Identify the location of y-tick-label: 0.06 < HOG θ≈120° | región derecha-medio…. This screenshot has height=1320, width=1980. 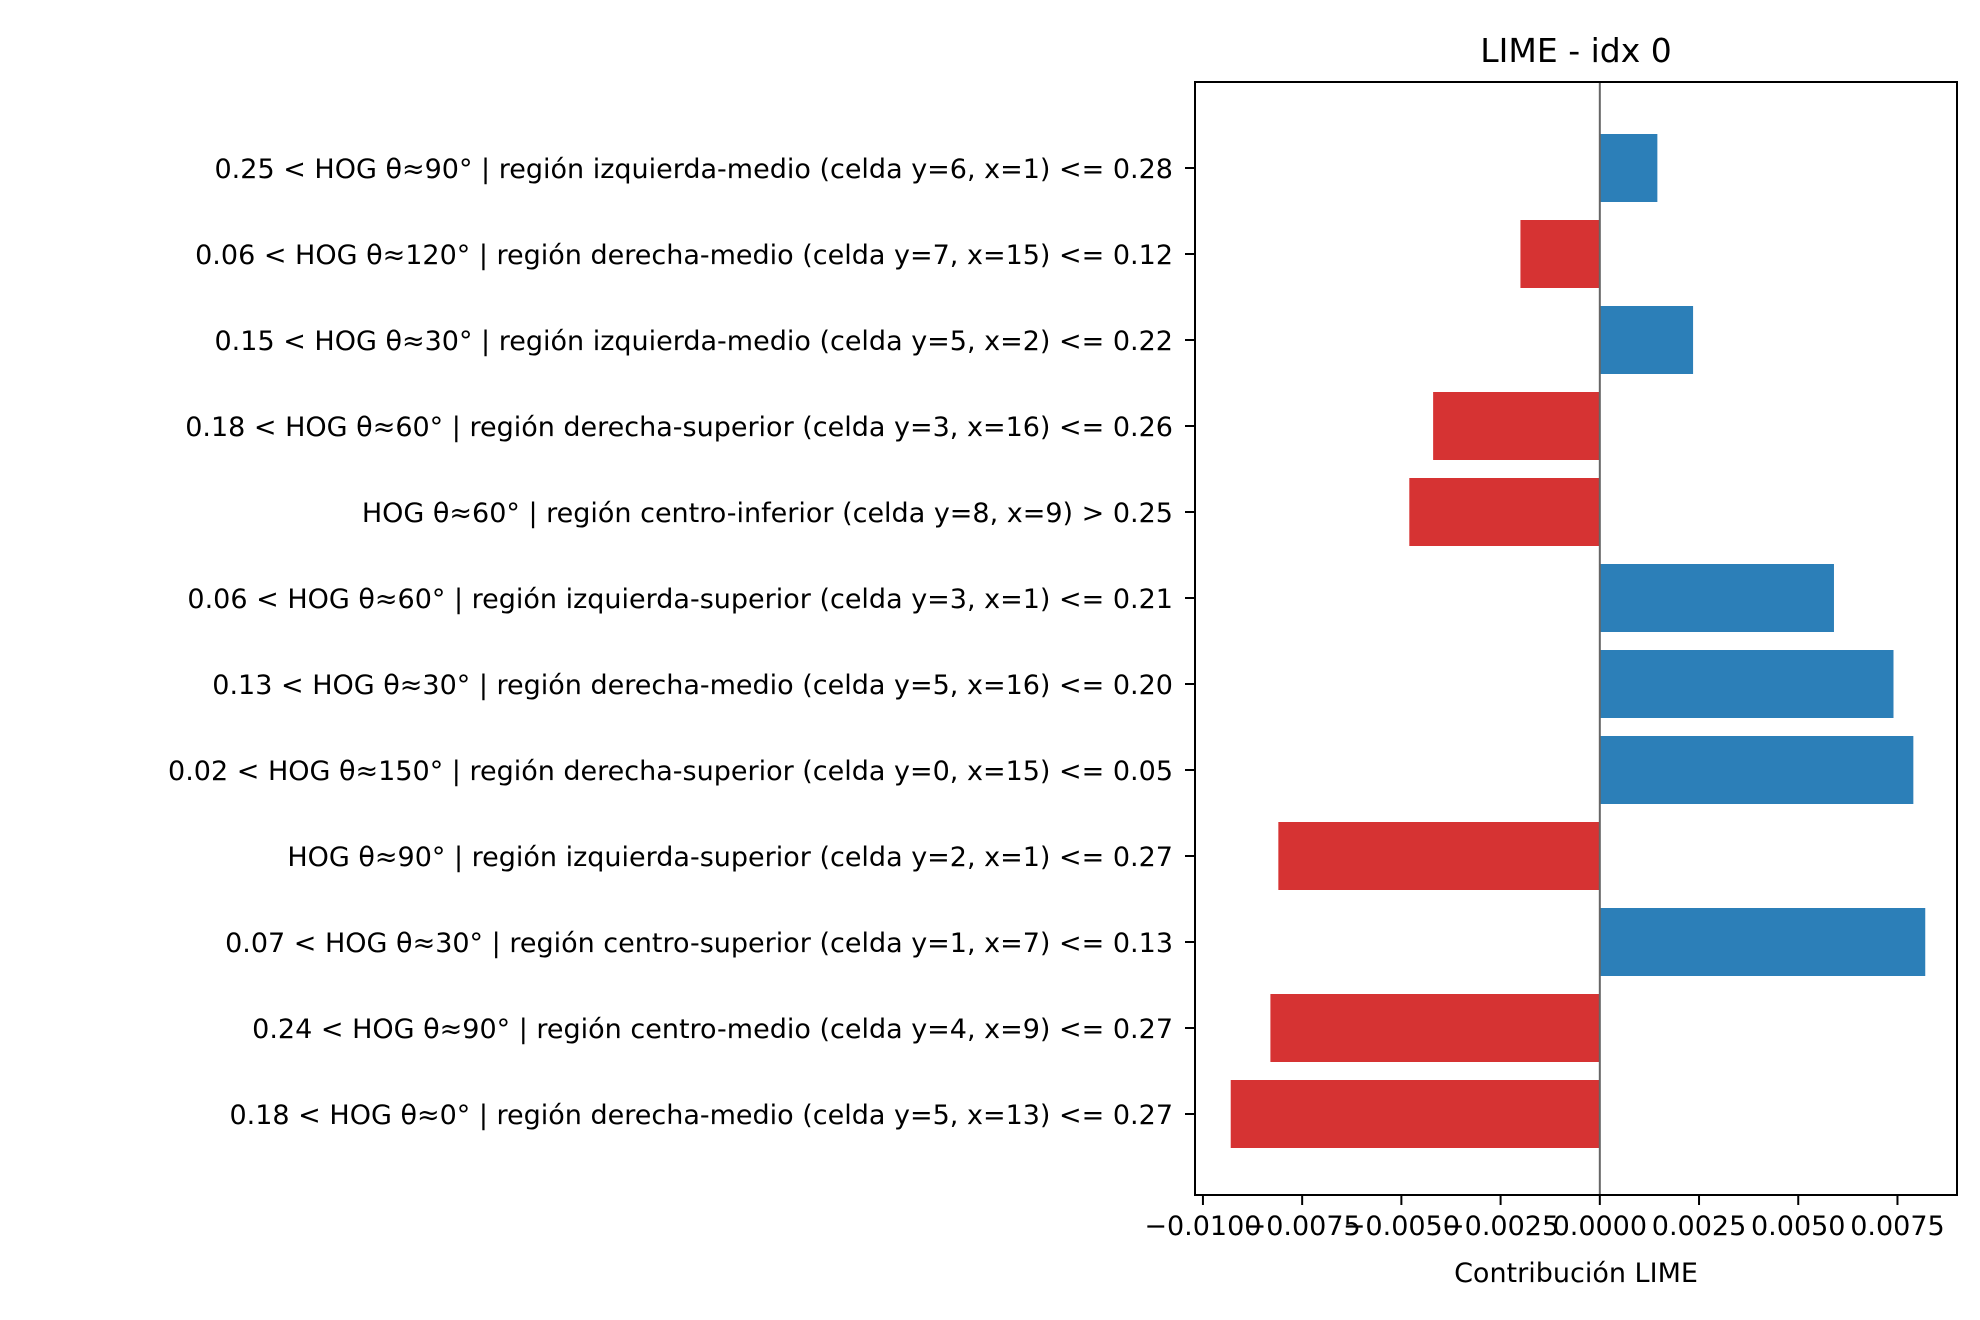
(684, 255).